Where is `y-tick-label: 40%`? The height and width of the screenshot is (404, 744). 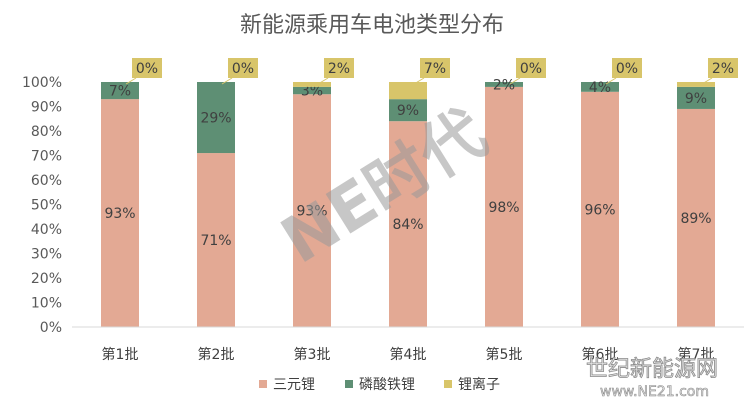
y-tick-label: 40% is located at coordinates (46, 230).